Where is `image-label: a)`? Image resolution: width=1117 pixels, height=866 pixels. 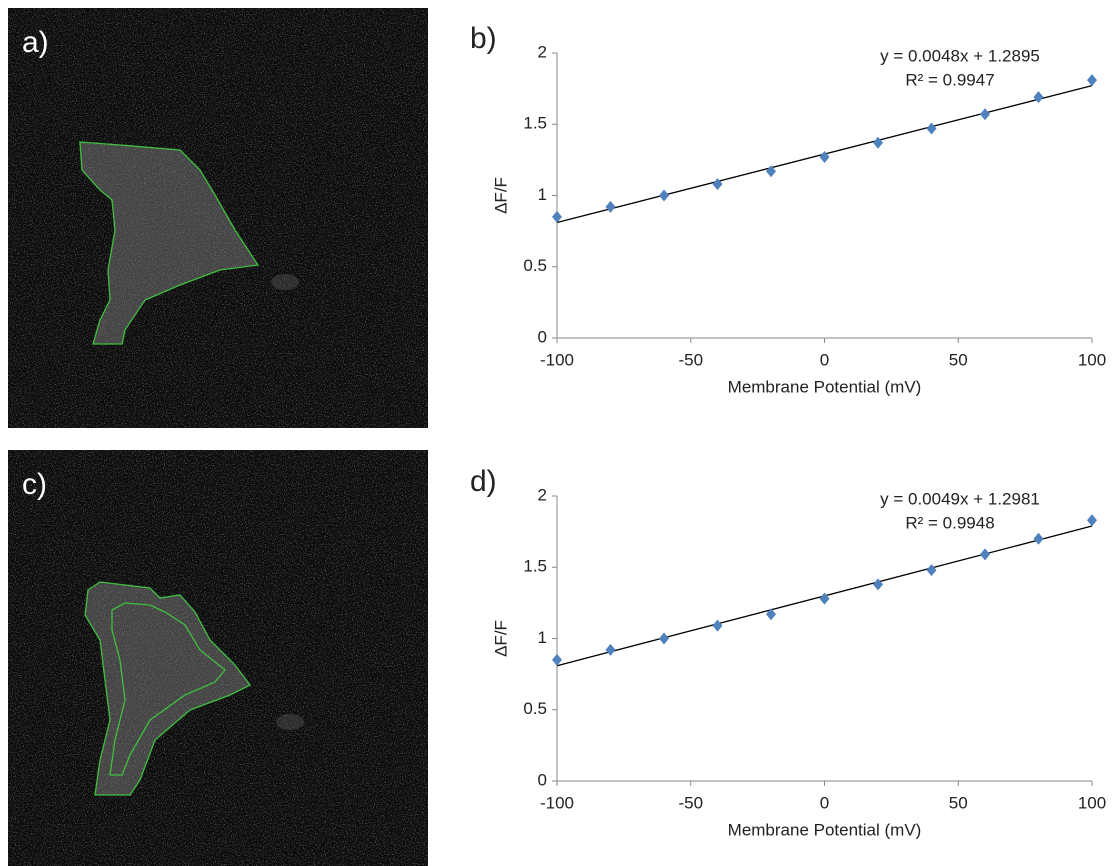
image-label: a) is located at coordinates (35, 42).